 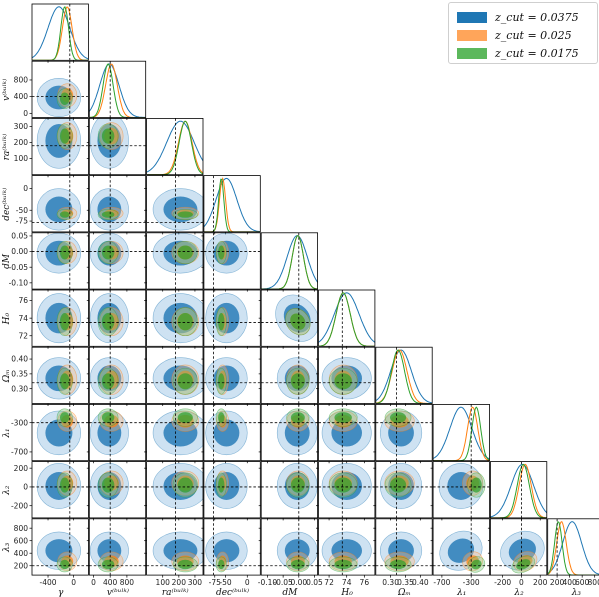 I want to click on y-tick-label: -300, so click(x=19, y=422).